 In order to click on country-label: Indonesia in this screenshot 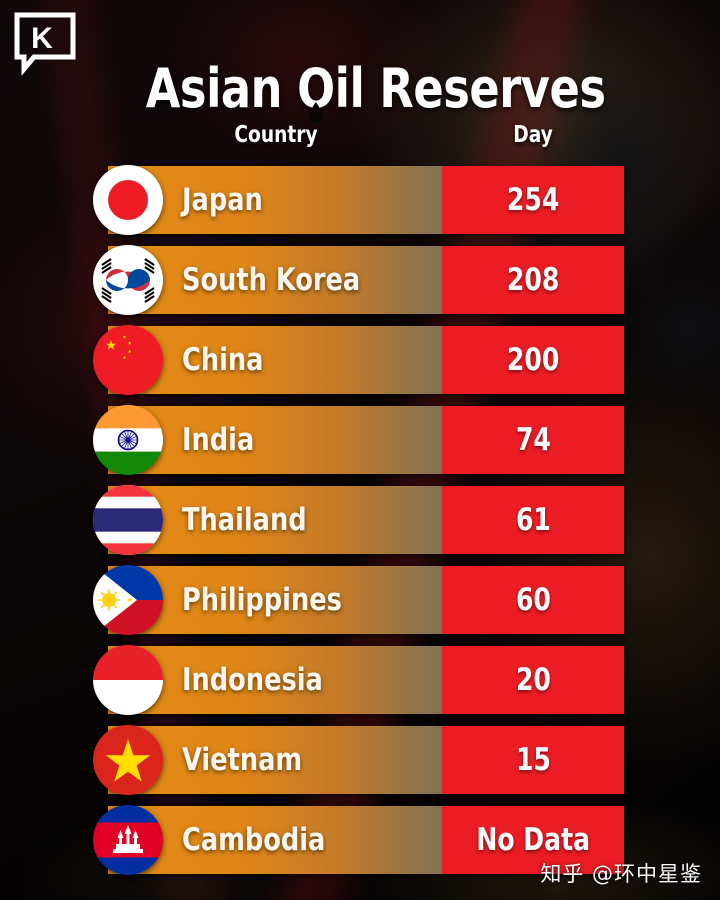, I will do `click(252, 680)`.